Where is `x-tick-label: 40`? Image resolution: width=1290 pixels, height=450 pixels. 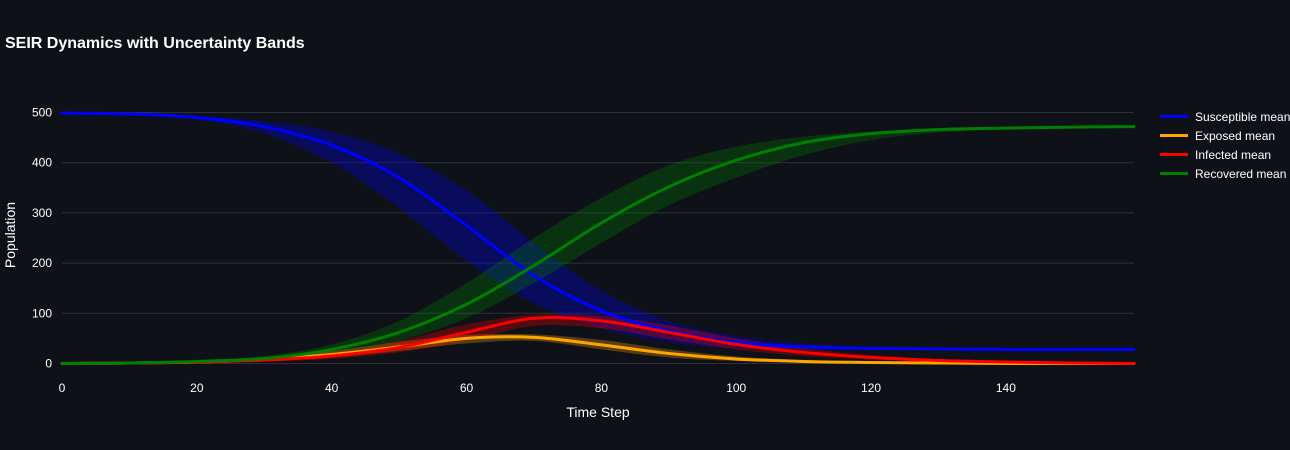 x-tick-label: 40 is located at coordinates (332, 388).